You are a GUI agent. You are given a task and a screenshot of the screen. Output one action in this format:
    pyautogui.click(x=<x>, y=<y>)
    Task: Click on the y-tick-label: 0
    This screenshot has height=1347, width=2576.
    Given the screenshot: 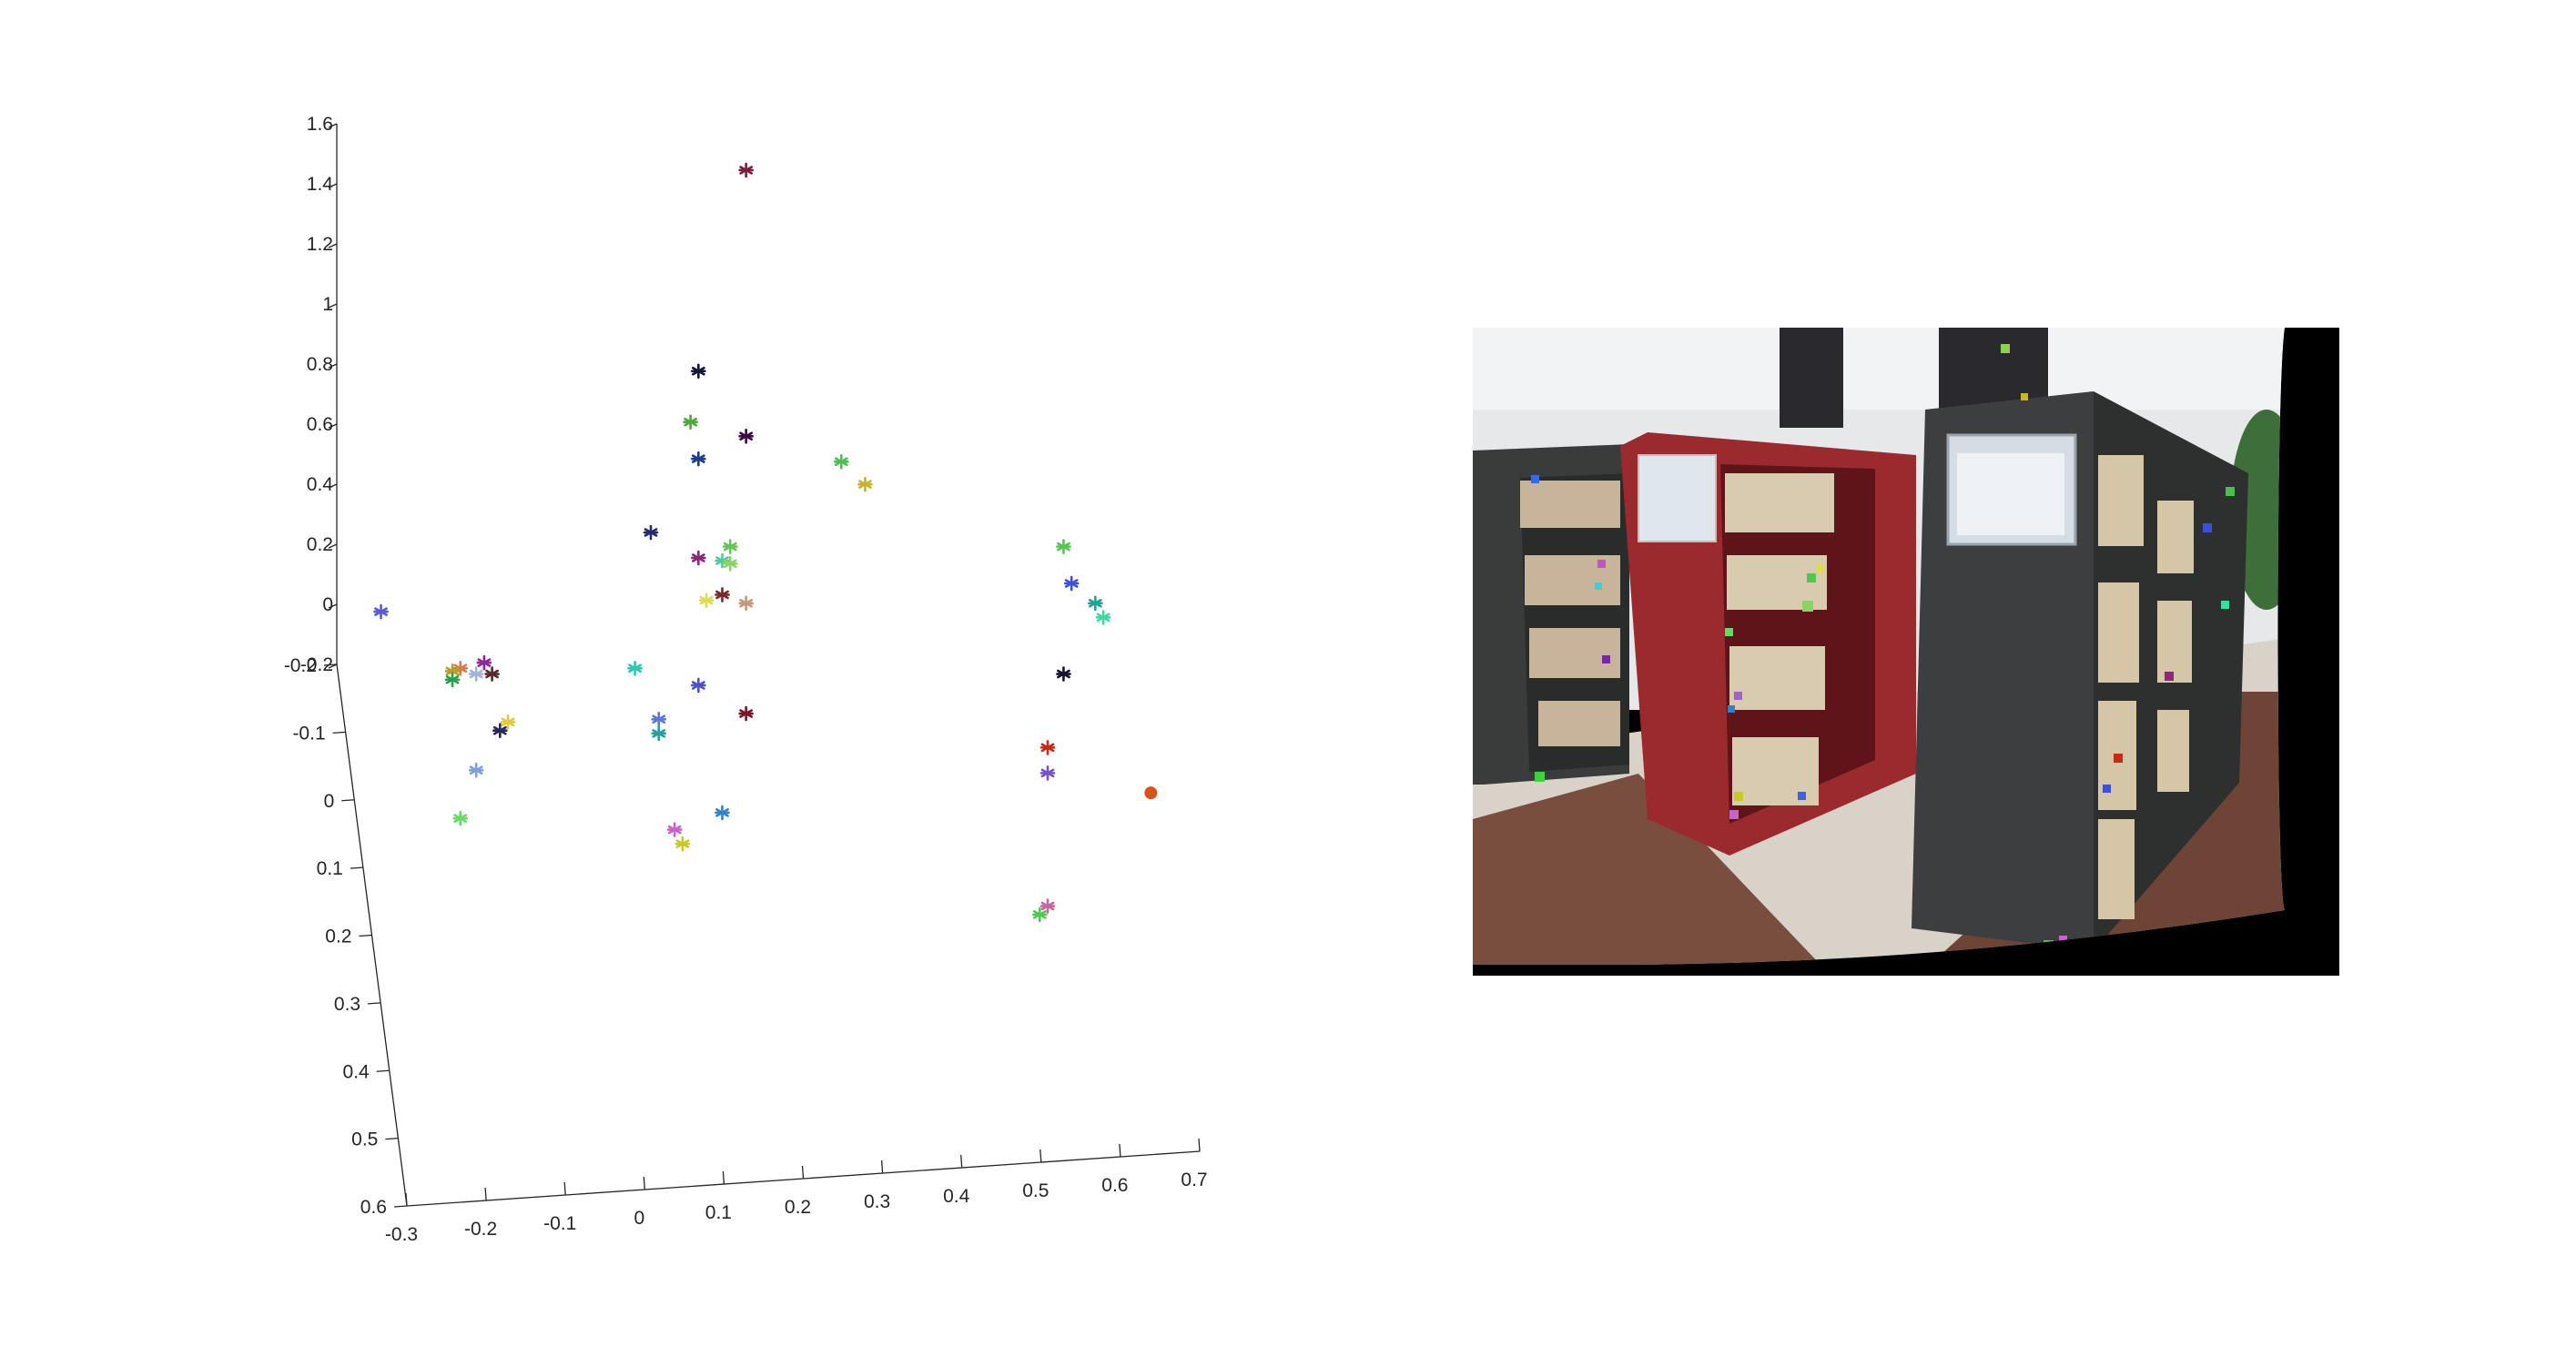 What is the action you would take?
    pyautogui.click(x=329, y=801)
    